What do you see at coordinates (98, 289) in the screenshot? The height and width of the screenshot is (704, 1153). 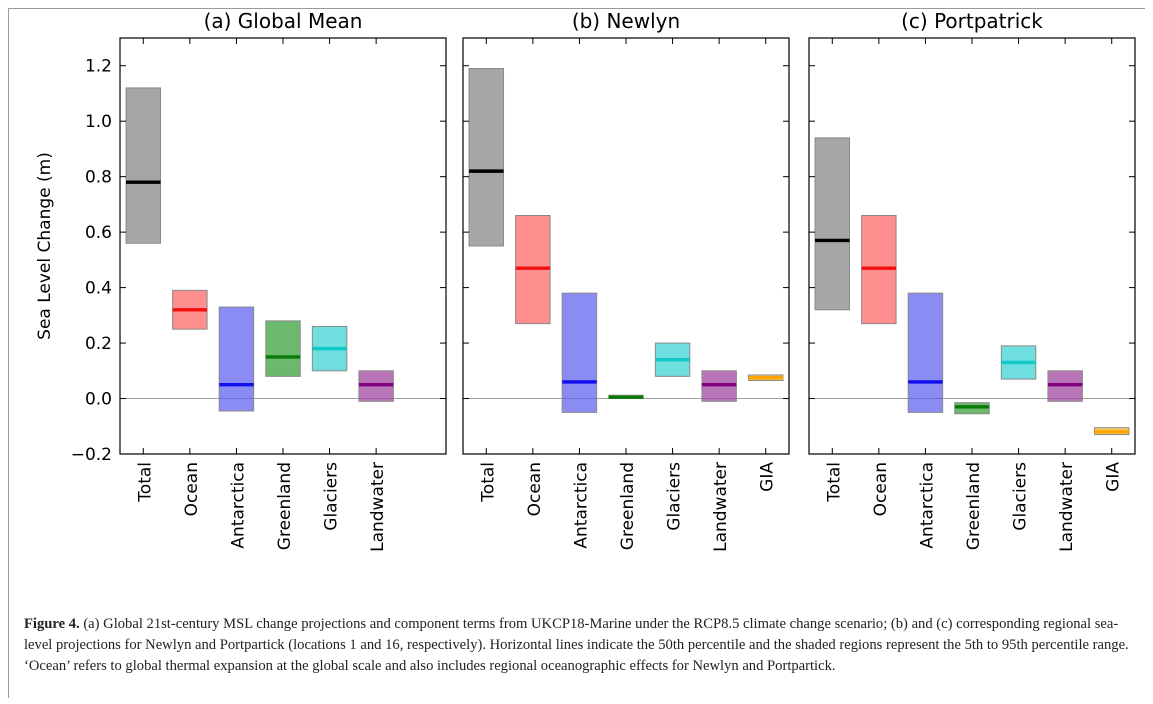 I see `y-tick-label: 0.4` at bounding box center [98, 289].